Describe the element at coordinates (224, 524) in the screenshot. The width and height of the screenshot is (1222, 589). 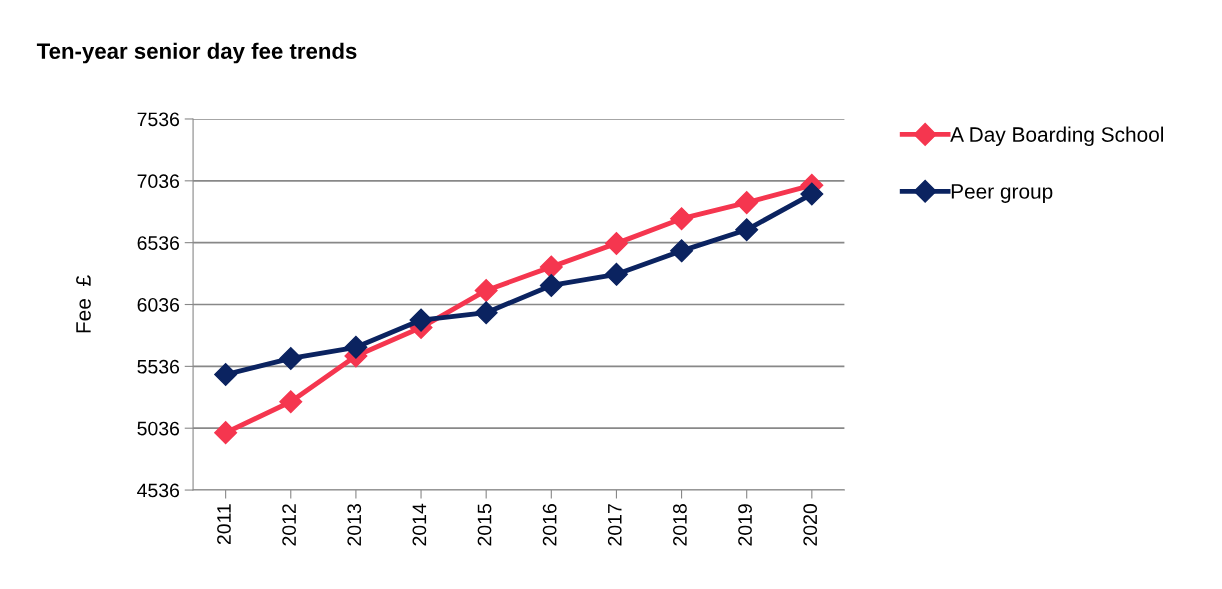
I see `x-tick-label: 2011` at that location.